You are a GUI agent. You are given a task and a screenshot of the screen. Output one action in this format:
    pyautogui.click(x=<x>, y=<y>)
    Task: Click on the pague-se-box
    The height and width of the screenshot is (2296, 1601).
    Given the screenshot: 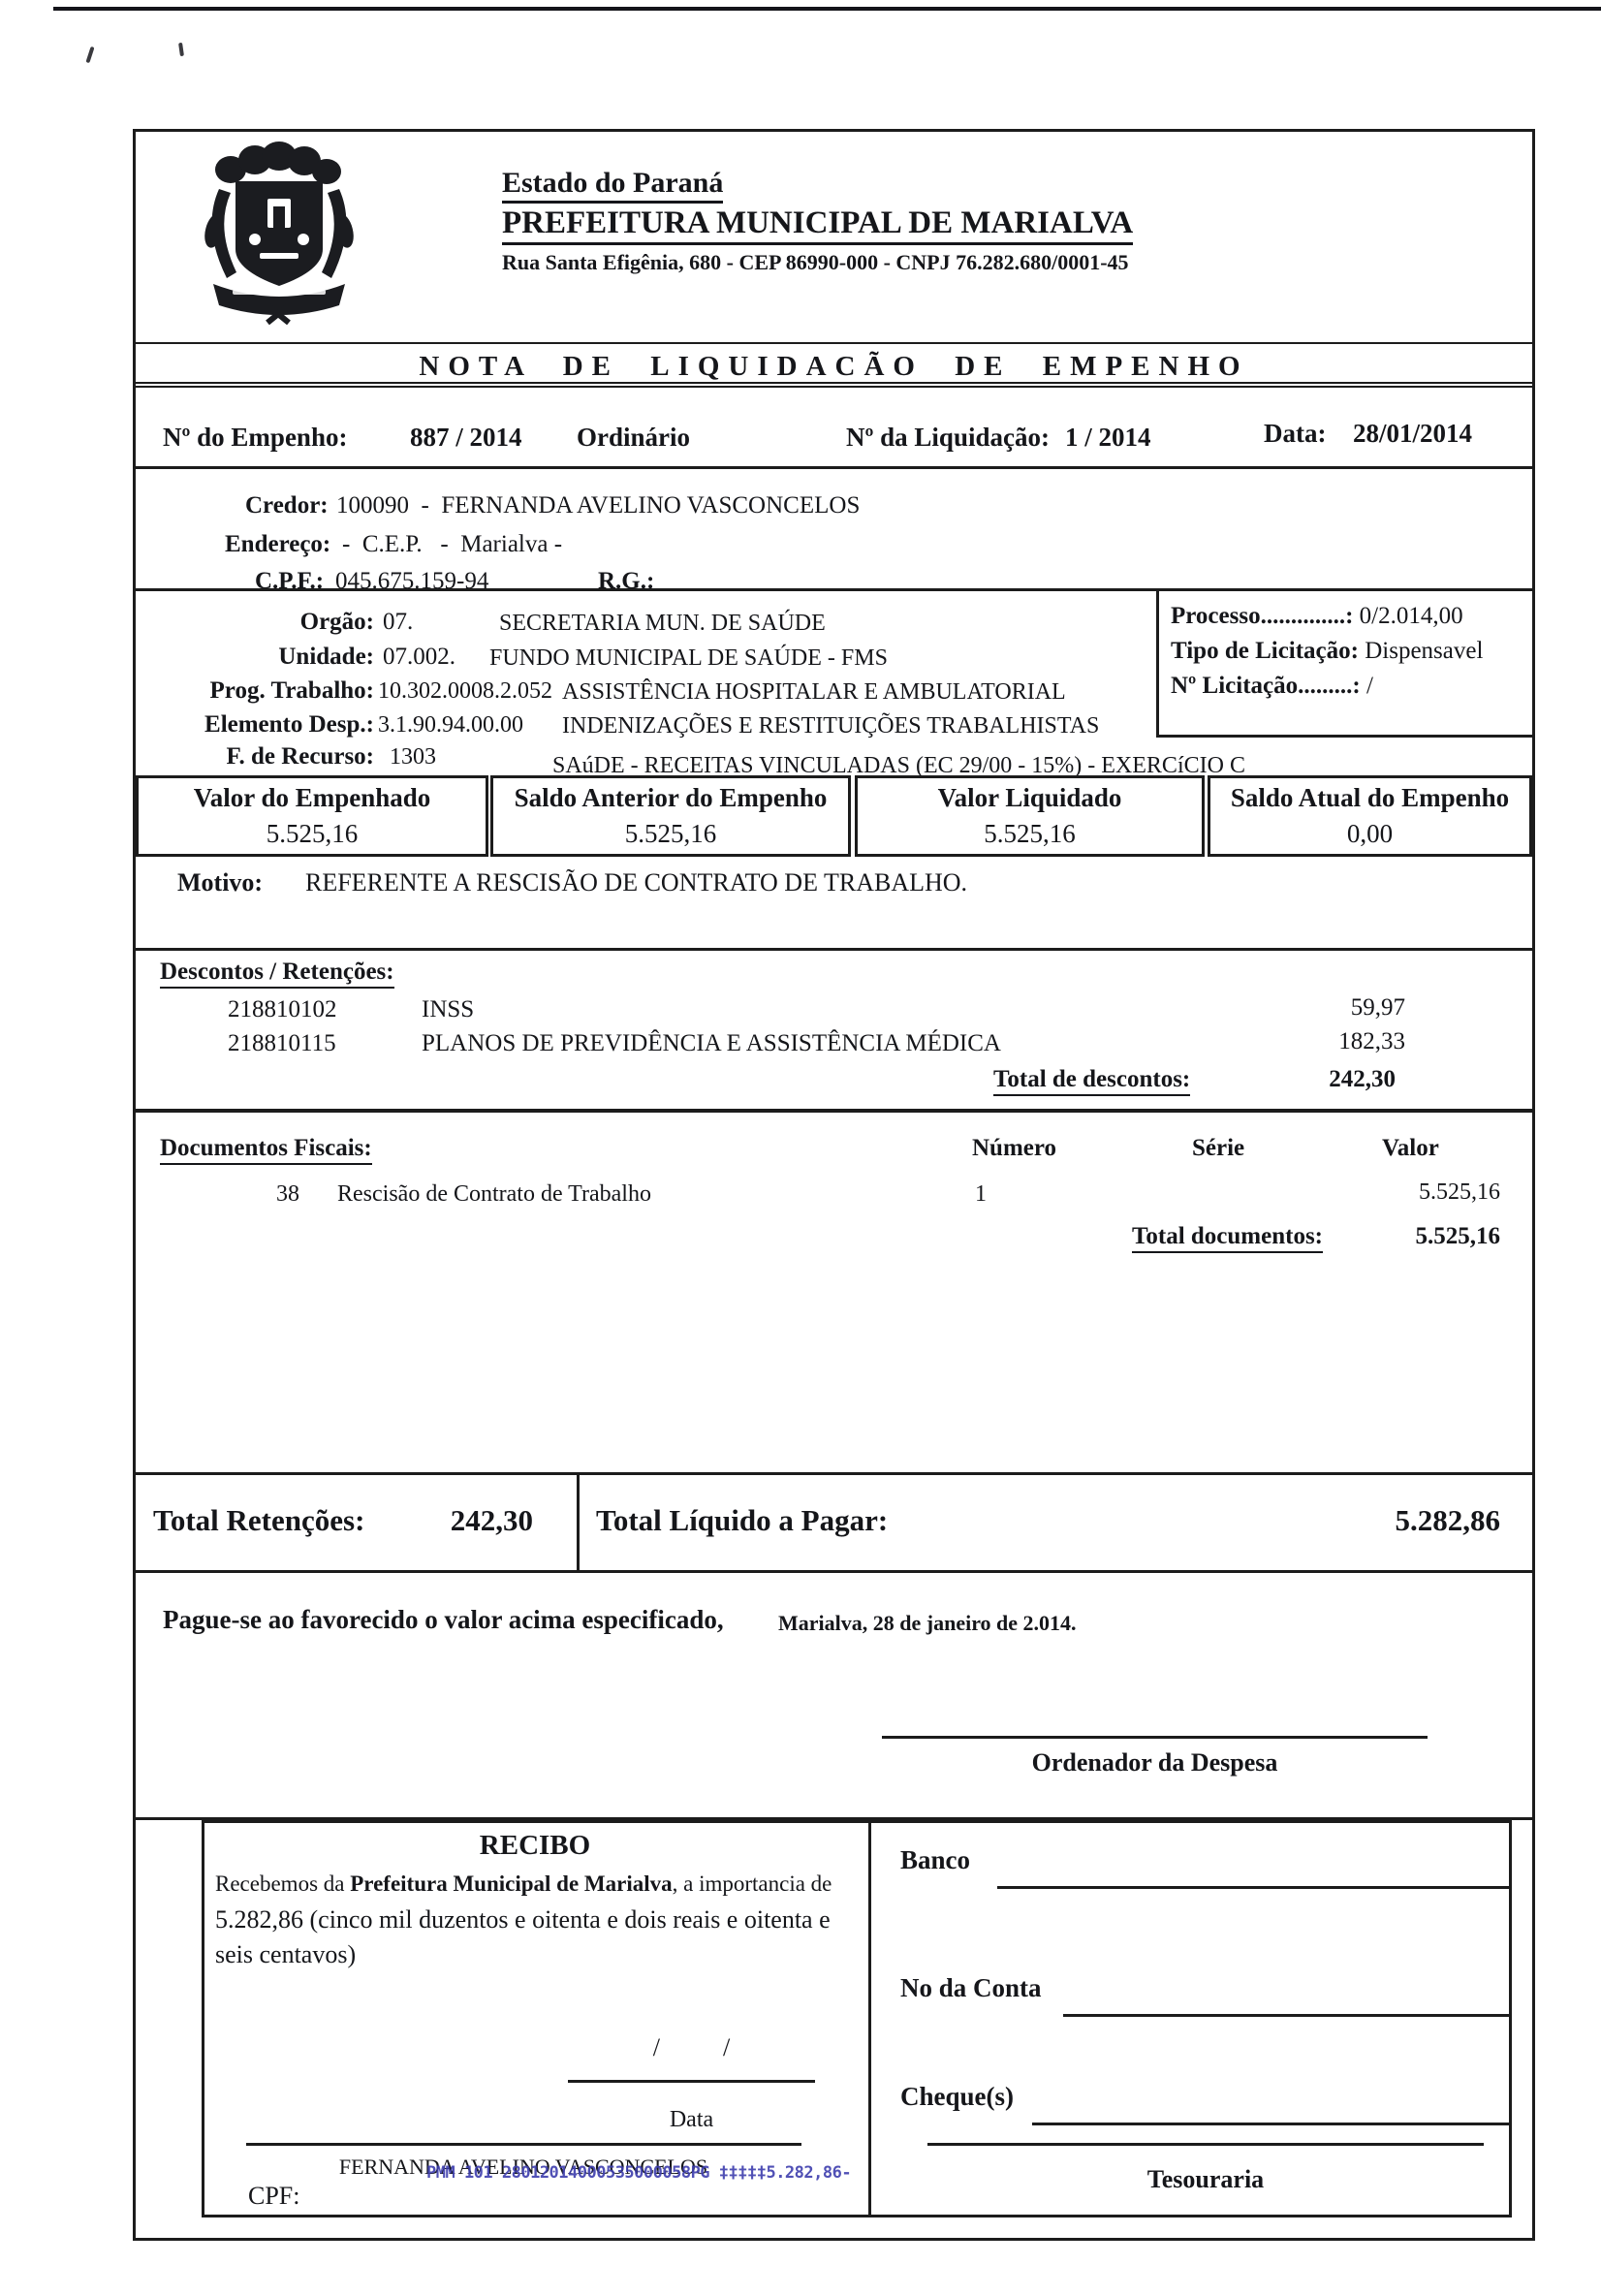 What is the action you would take?
    pyautogui.click(x=834, y=1697)
    